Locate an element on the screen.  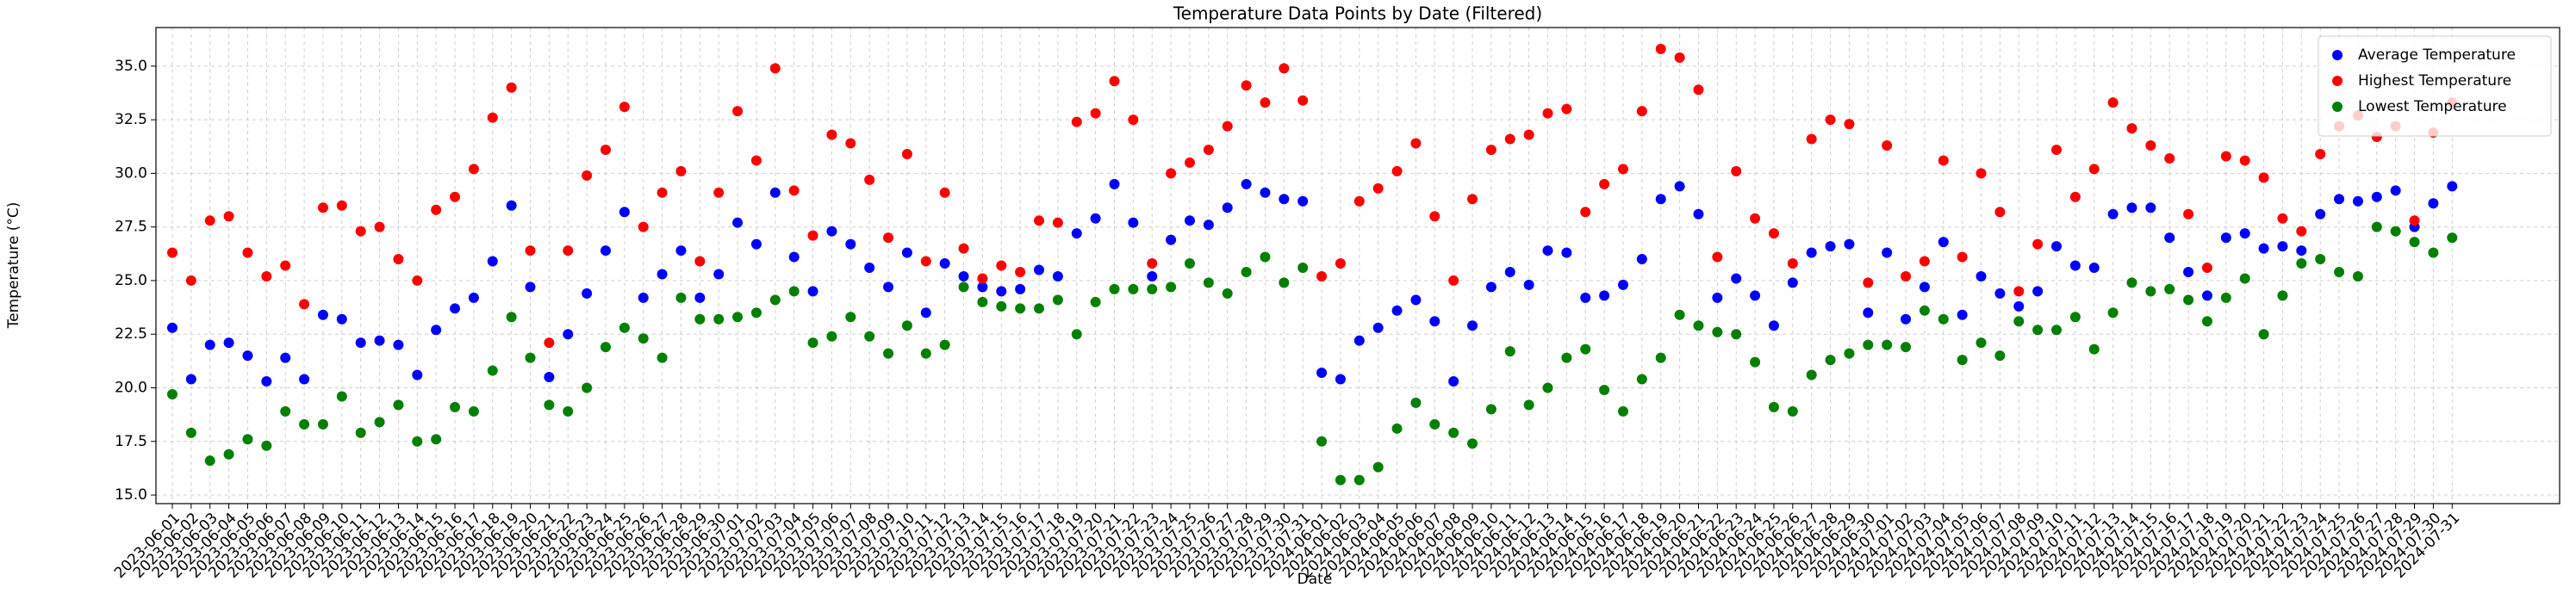
y-tick-label: 17.5 is located at coordinates (131, 441).